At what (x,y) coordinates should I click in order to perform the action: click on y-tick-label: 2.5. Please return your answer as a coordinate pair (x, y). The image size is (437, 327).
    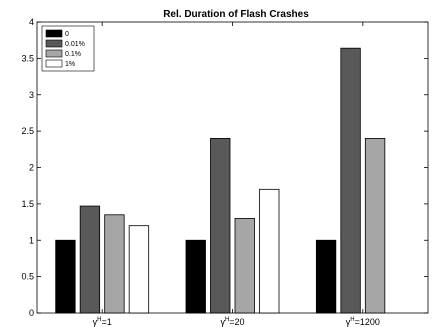
    Looking at the image, I should click on (27, 131).